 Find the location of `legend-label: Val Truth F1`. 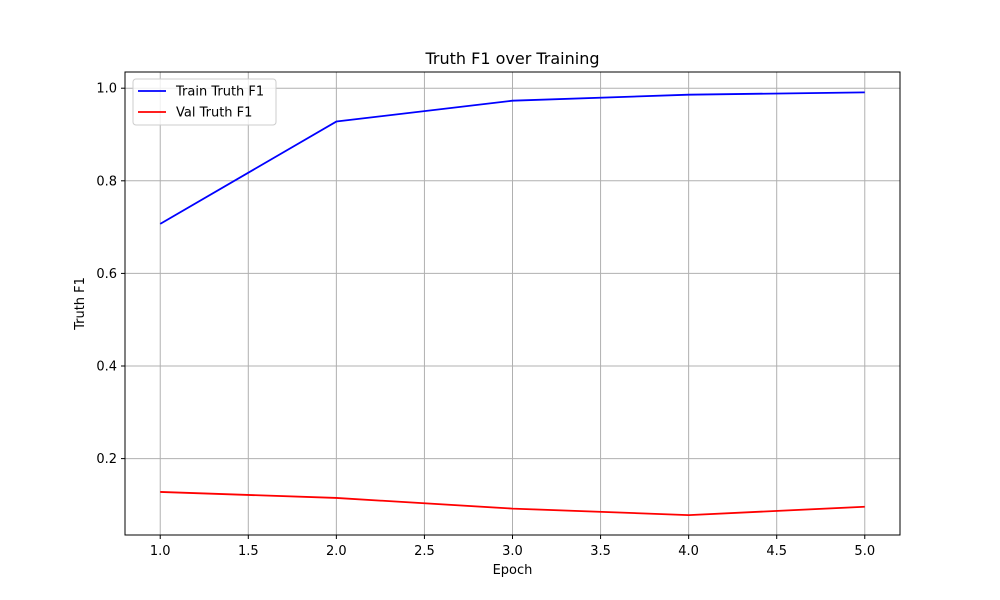

legend-label: Val Truth F1 is located at coordinates (214, 113).